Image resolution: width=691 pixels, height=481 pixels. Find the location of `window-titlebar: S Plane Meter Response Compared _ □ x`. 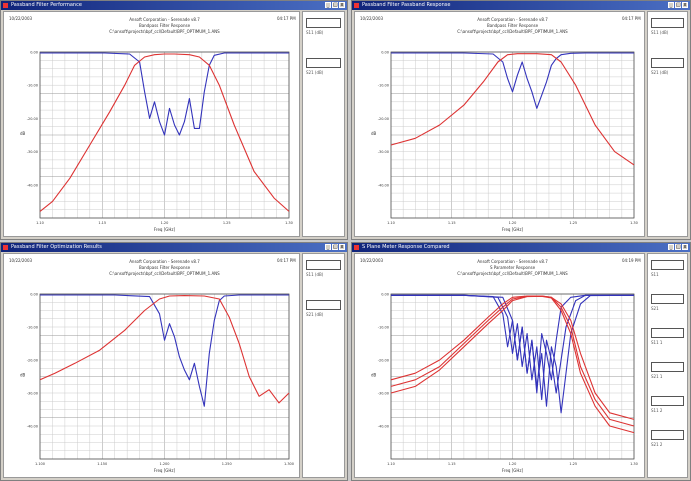

window-titlebar: S Plane Meter Response Compared _ □ x is located at coordinates (521, 247).